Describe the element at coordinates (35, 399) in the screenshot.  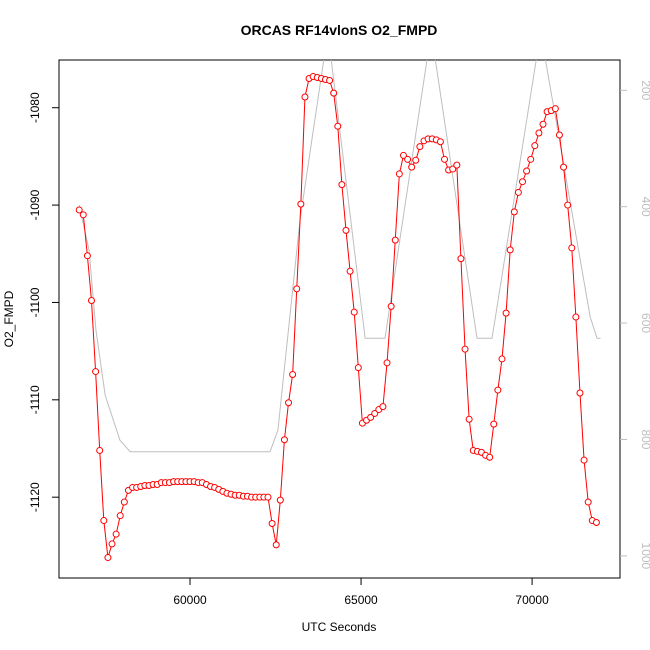
I see `y-tick-label: -1110` at that location.